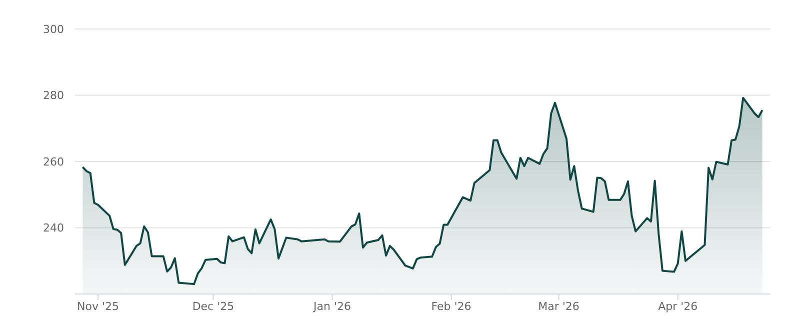 Image resolution: width=800 pixels, height=324 pixels. What do you see at coordinates (451, 306) in the screenshot?
I see `x-tick-label: Feb '26` at bounding box center [451, 306].